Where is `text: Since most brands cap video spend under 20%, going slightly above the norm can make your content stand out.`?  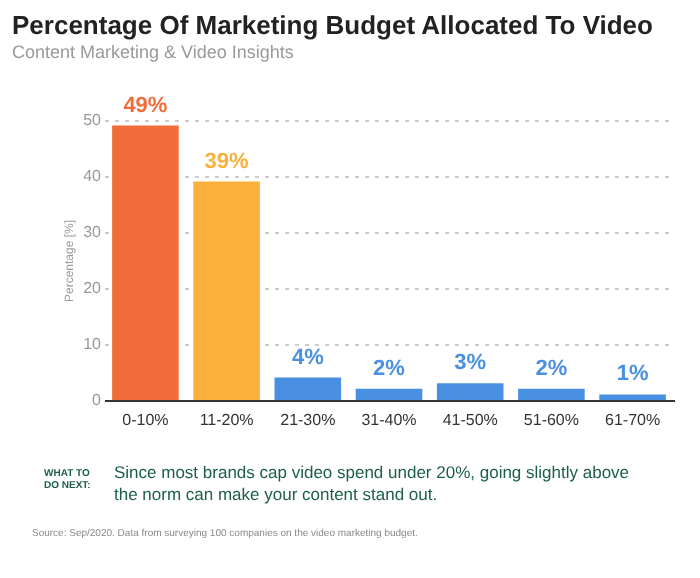
text: Since most brands cap video spend under 20%, going slightly above the norm can make your content stand out. is located at coordinates (372, 483).